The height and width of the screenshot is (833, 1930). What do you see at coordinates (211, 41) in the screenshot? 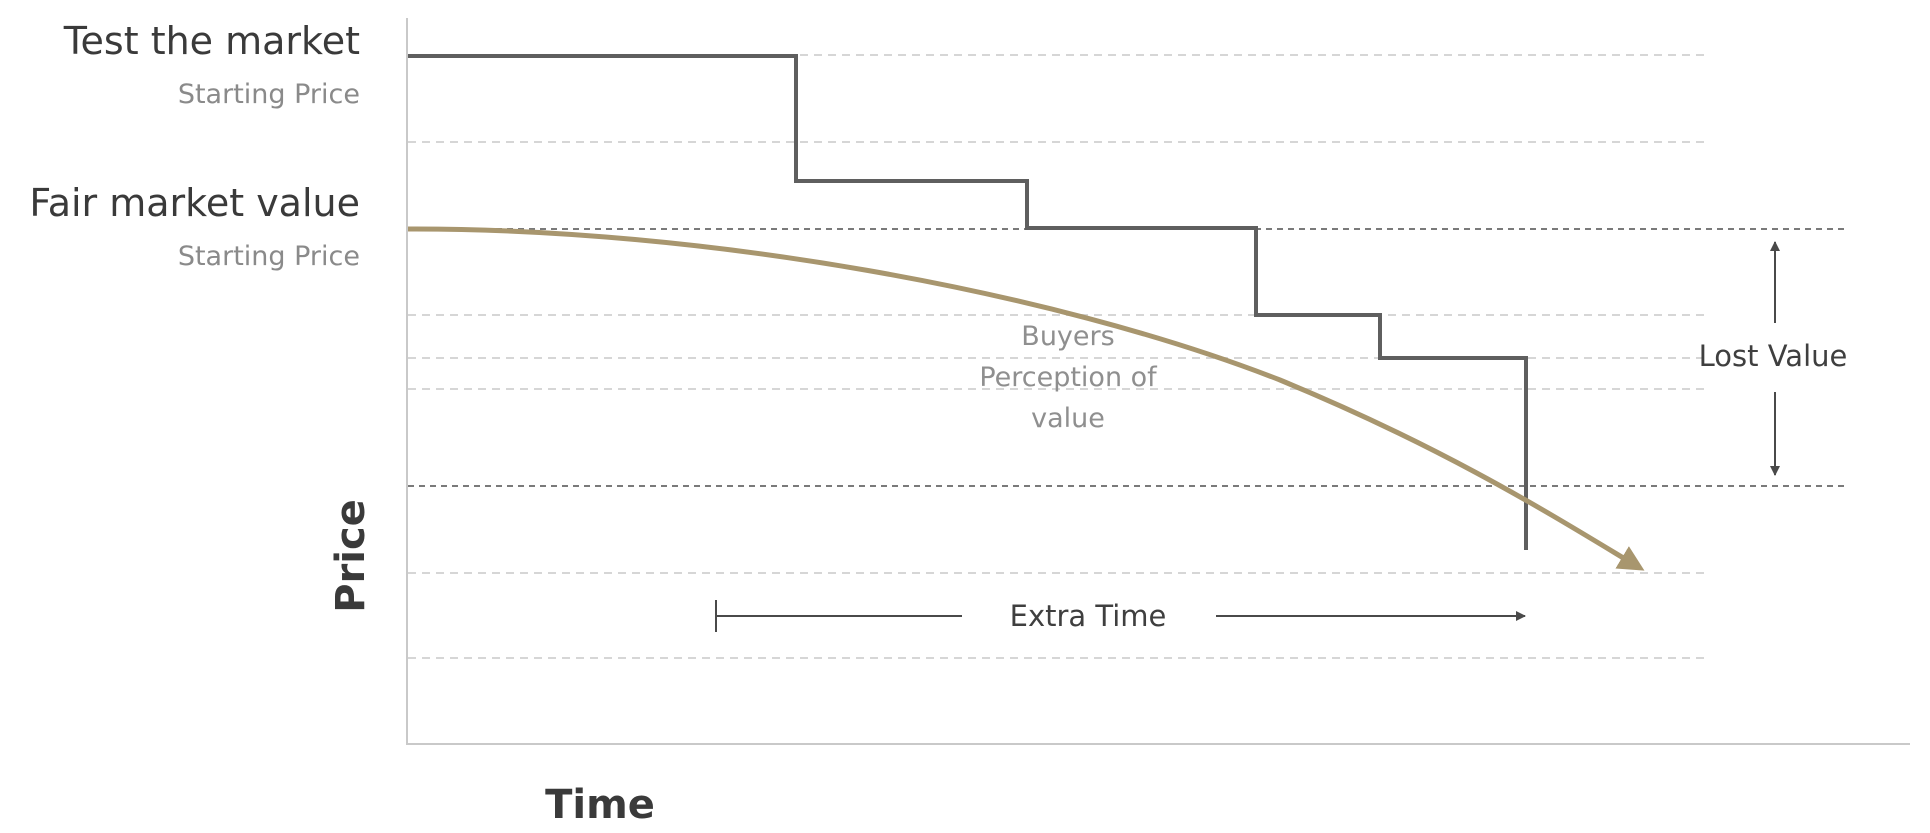
I see `test-market-title: Test the market` at bounding box center [211, 41].